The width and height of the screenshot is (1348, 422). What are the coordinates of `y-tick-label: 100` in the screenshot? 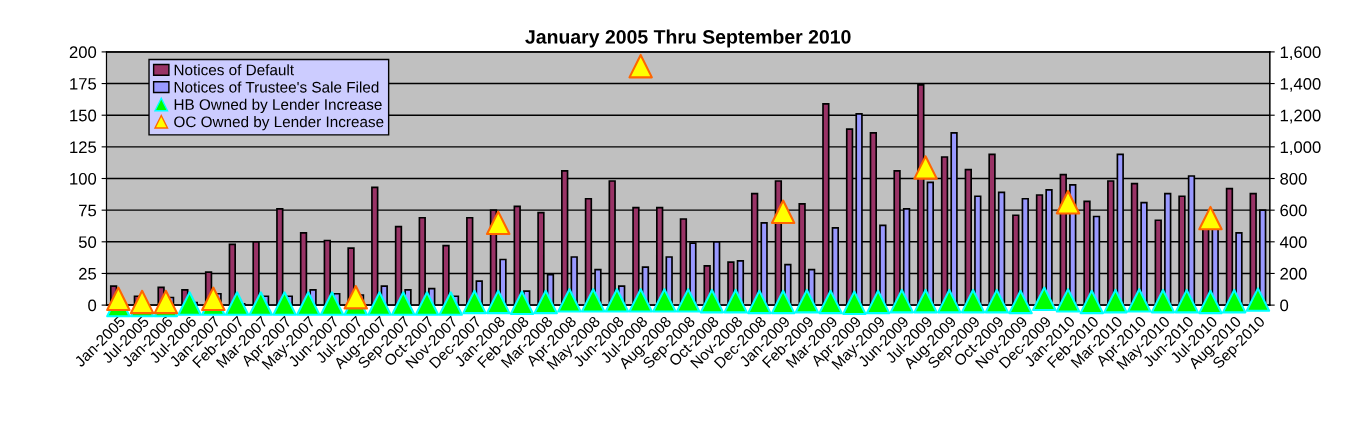 It's located at (83, 178).